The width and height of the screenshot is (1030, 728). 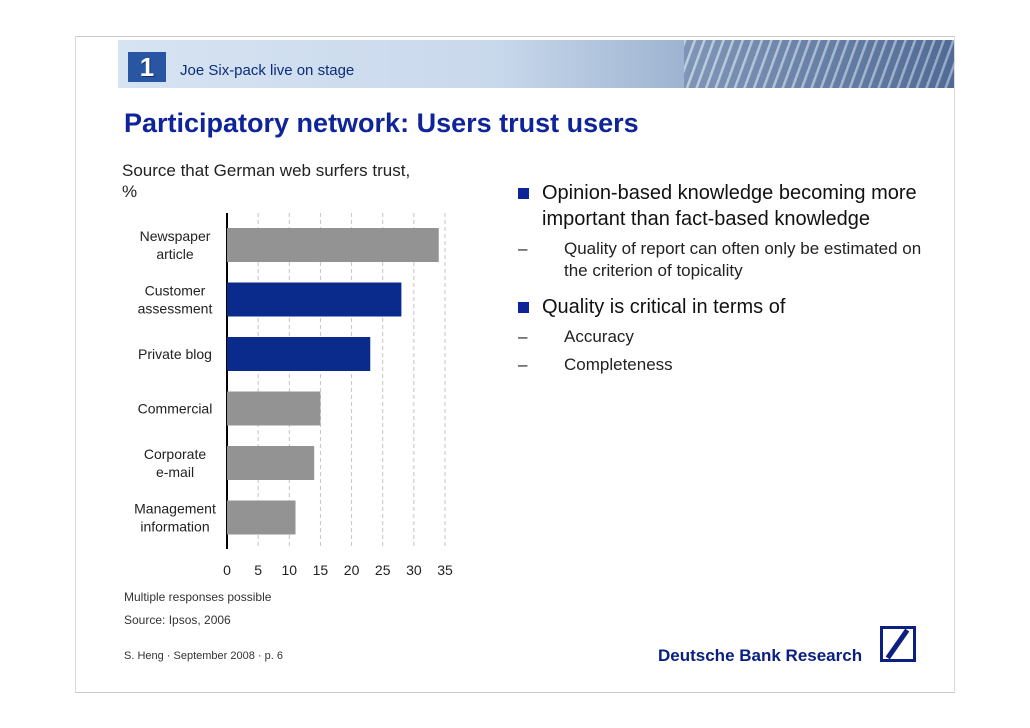 What do you see at coordinates (258, 570) in the screenshot?
I see `x-tick-label: 5` at bounding box center [258, 570].